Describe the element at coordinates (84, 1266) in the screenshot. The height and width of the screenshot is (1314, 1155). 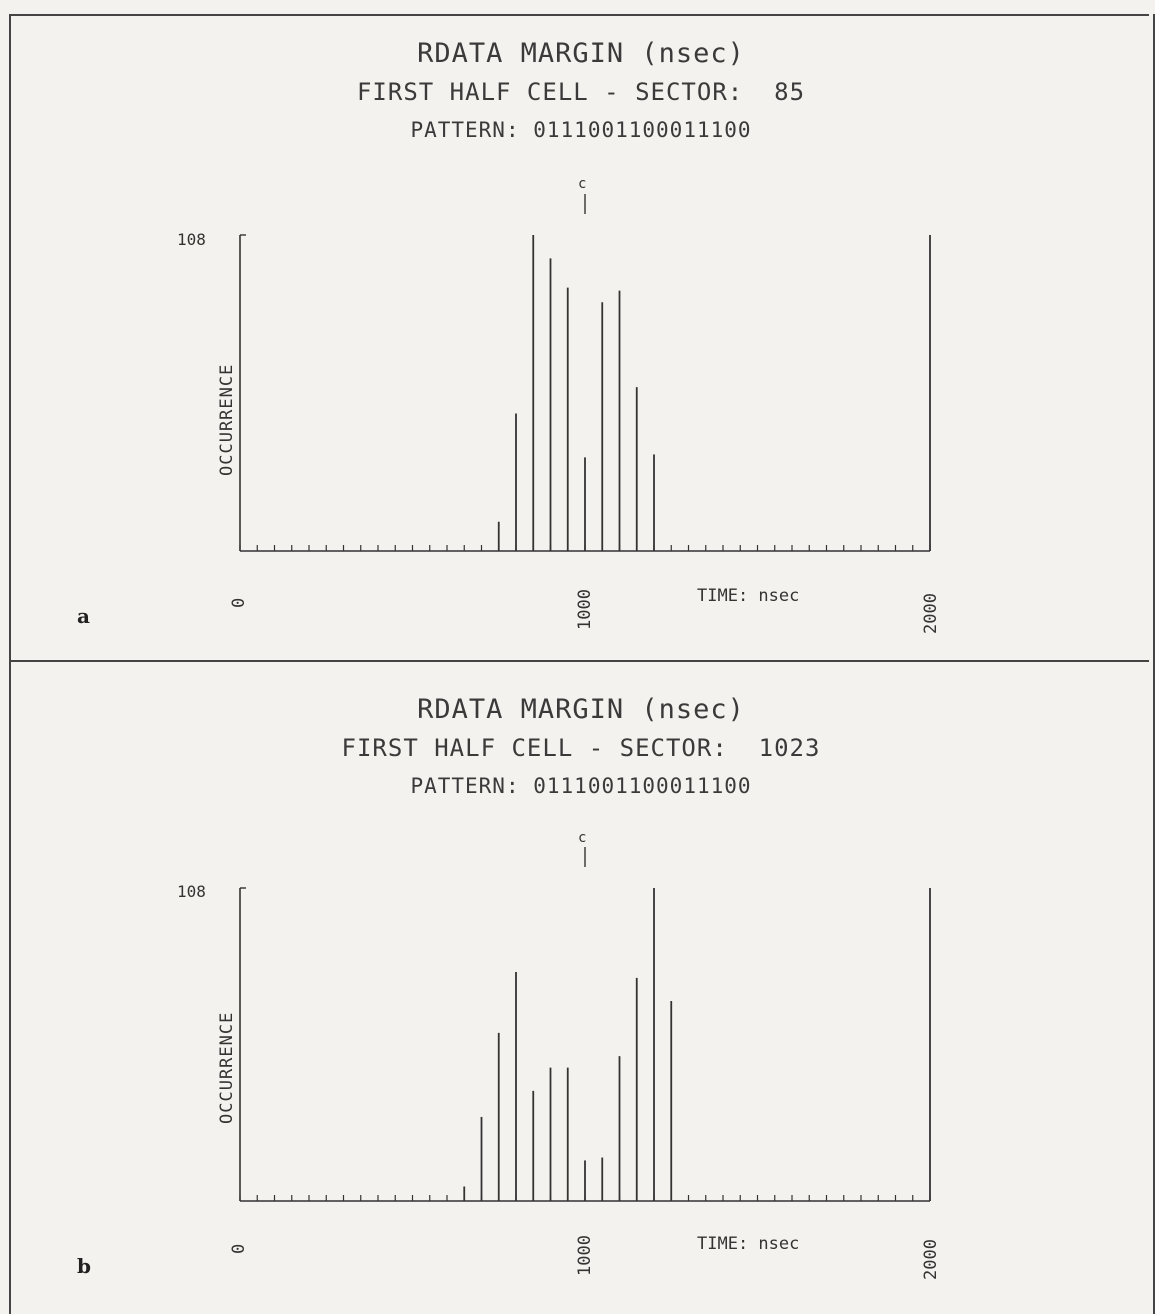
I see `panel-letter: b` at that location.